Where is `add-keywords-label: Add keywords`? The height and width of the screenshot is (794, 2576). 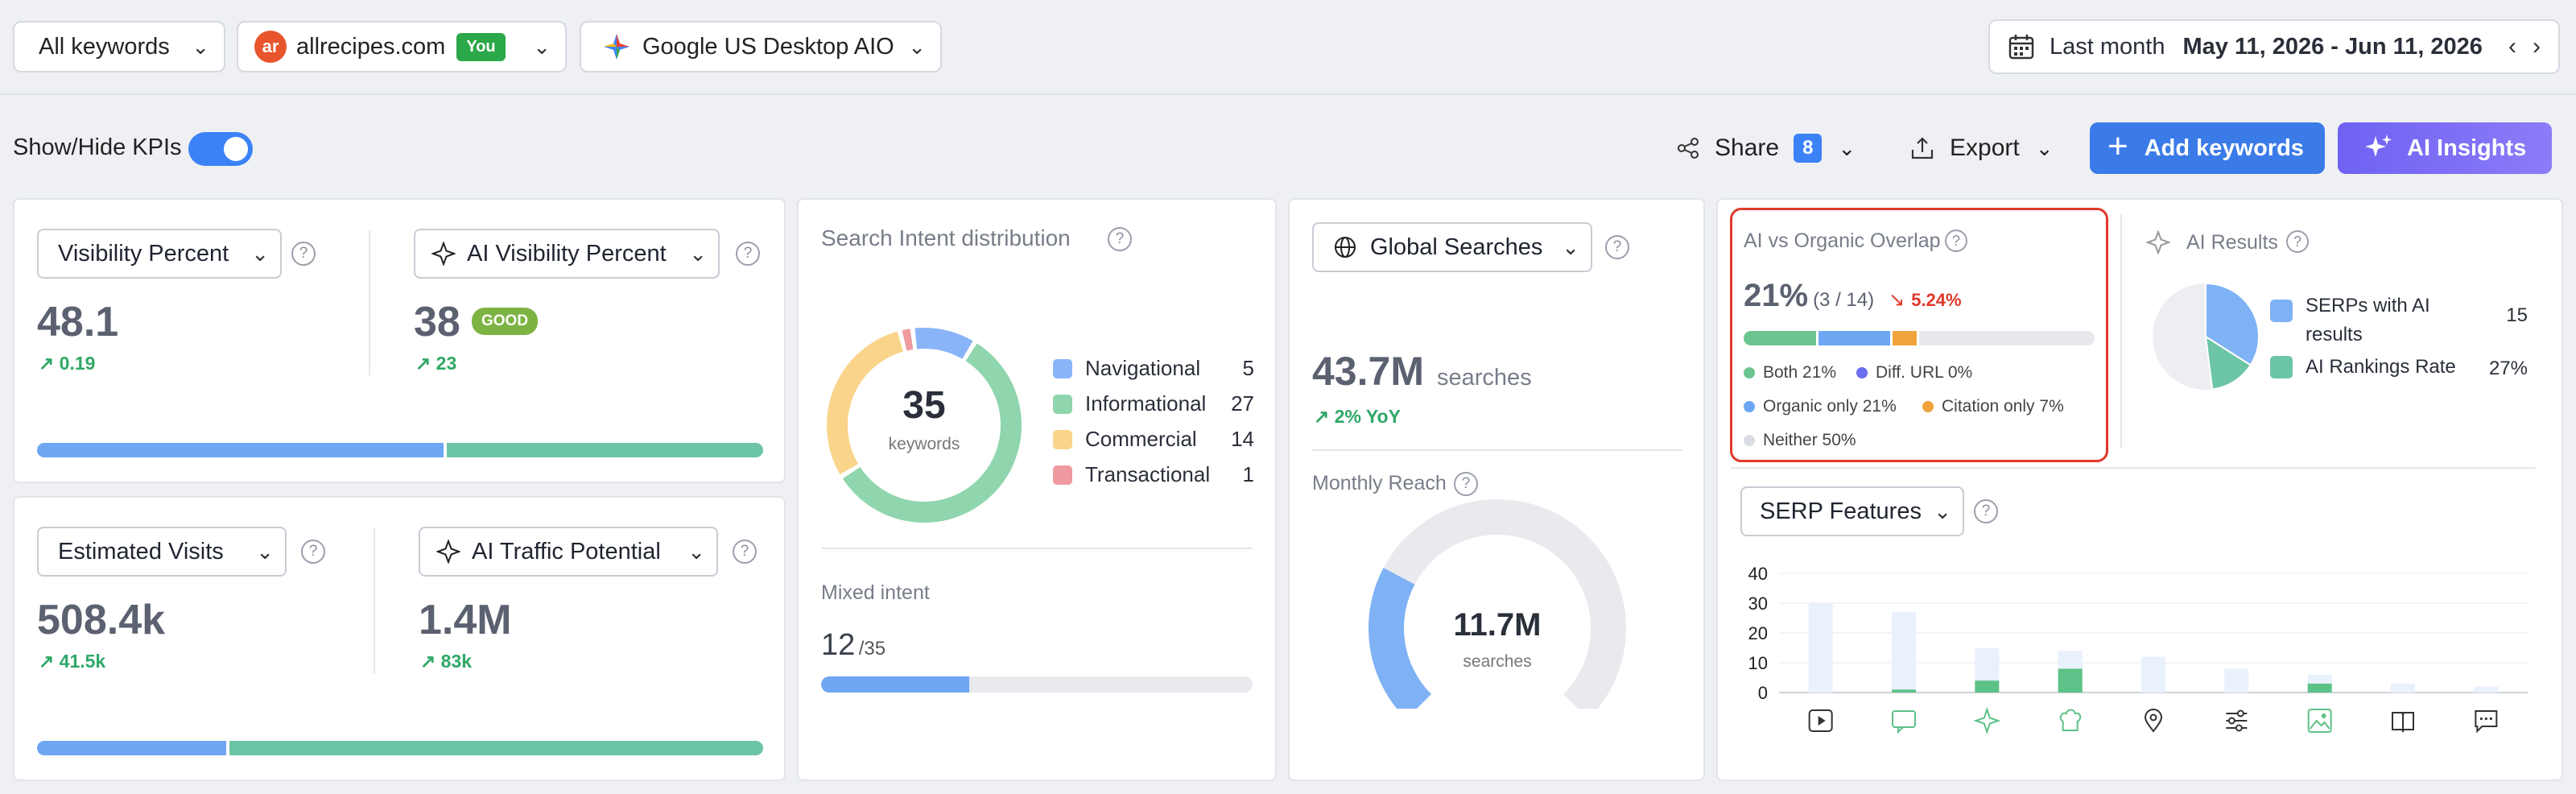
add-keywords-label: Add keywords is located at coordinates (2224, 147).